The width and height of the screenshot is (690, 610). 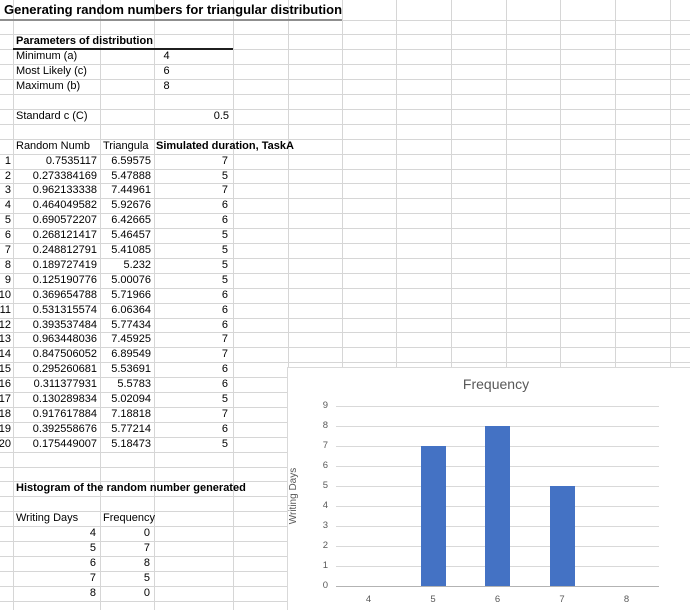 What do you see at coordinates (131, 413) in the screenshot?
I see `sim-row-triangular-cell: 7.18818` at bounding box center [131, 413].